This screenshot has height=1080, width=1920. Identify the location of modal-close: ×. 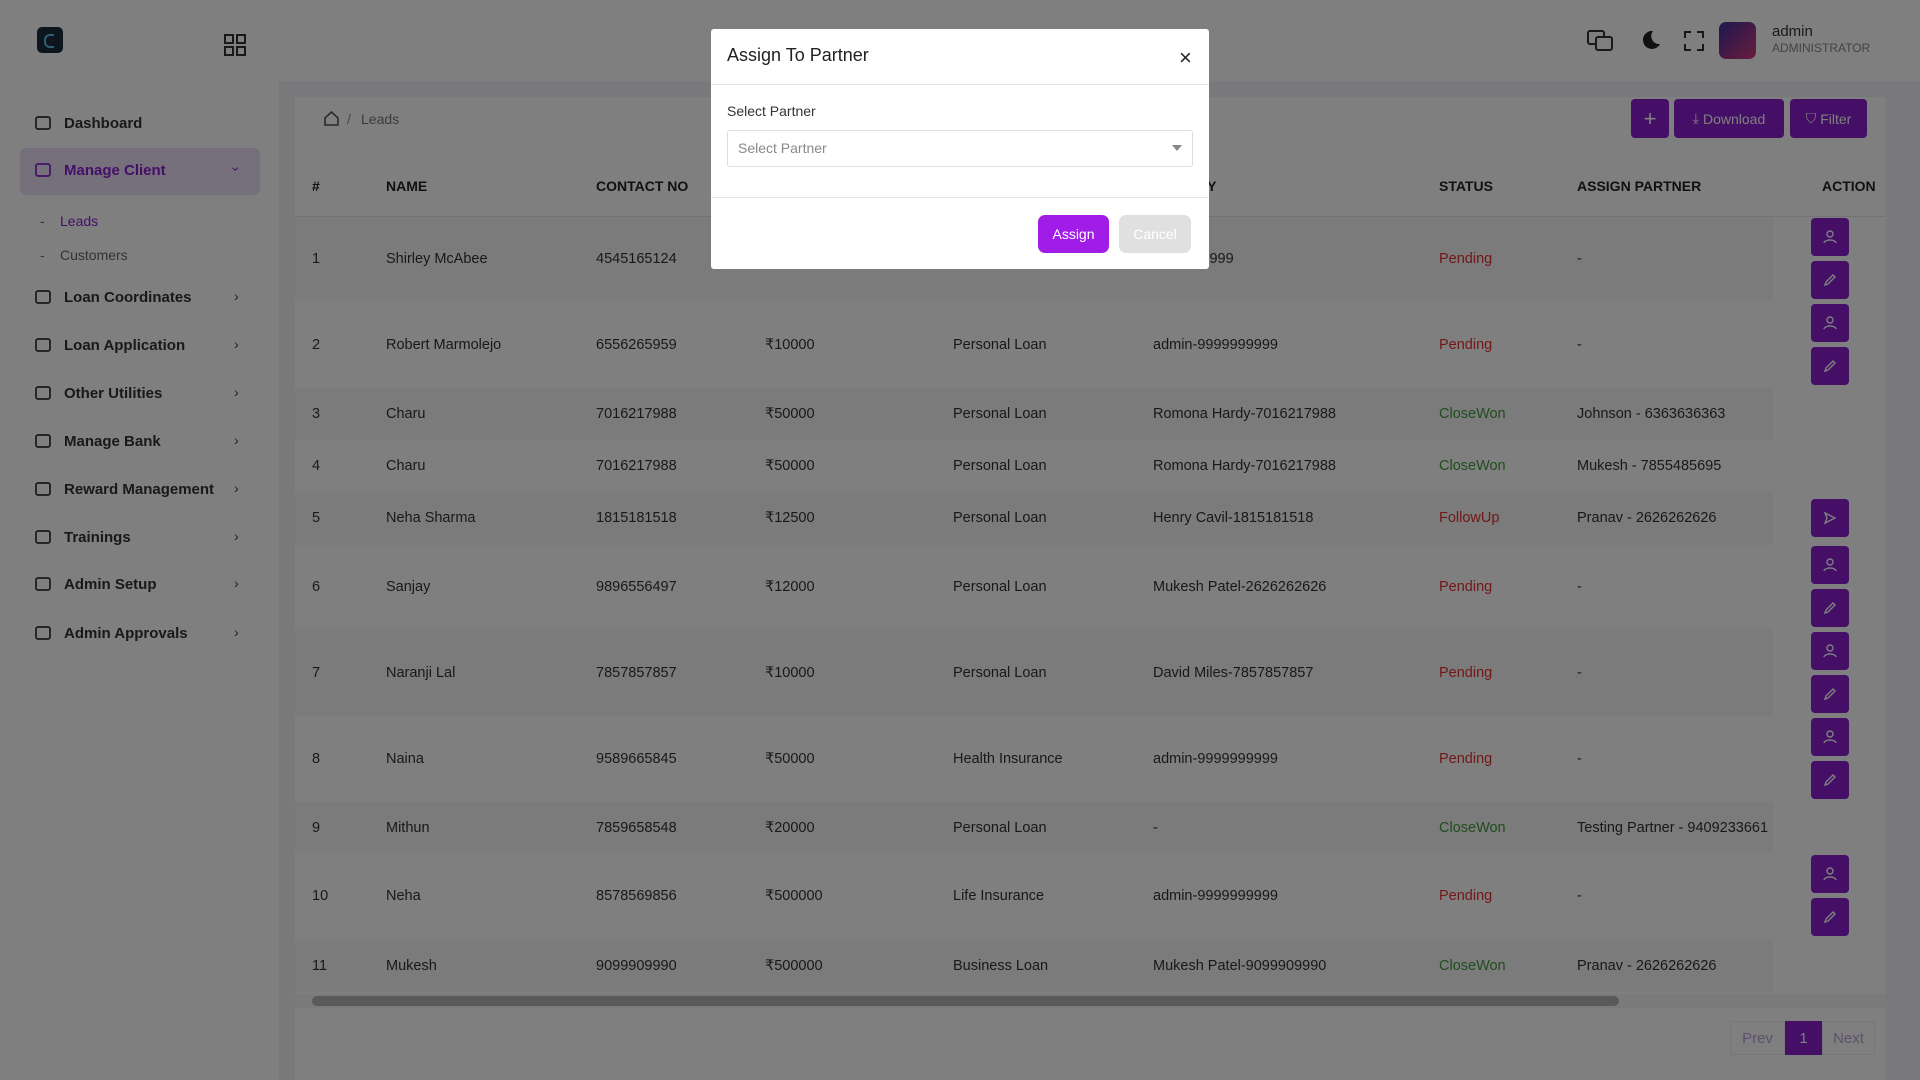
(1185, 57).